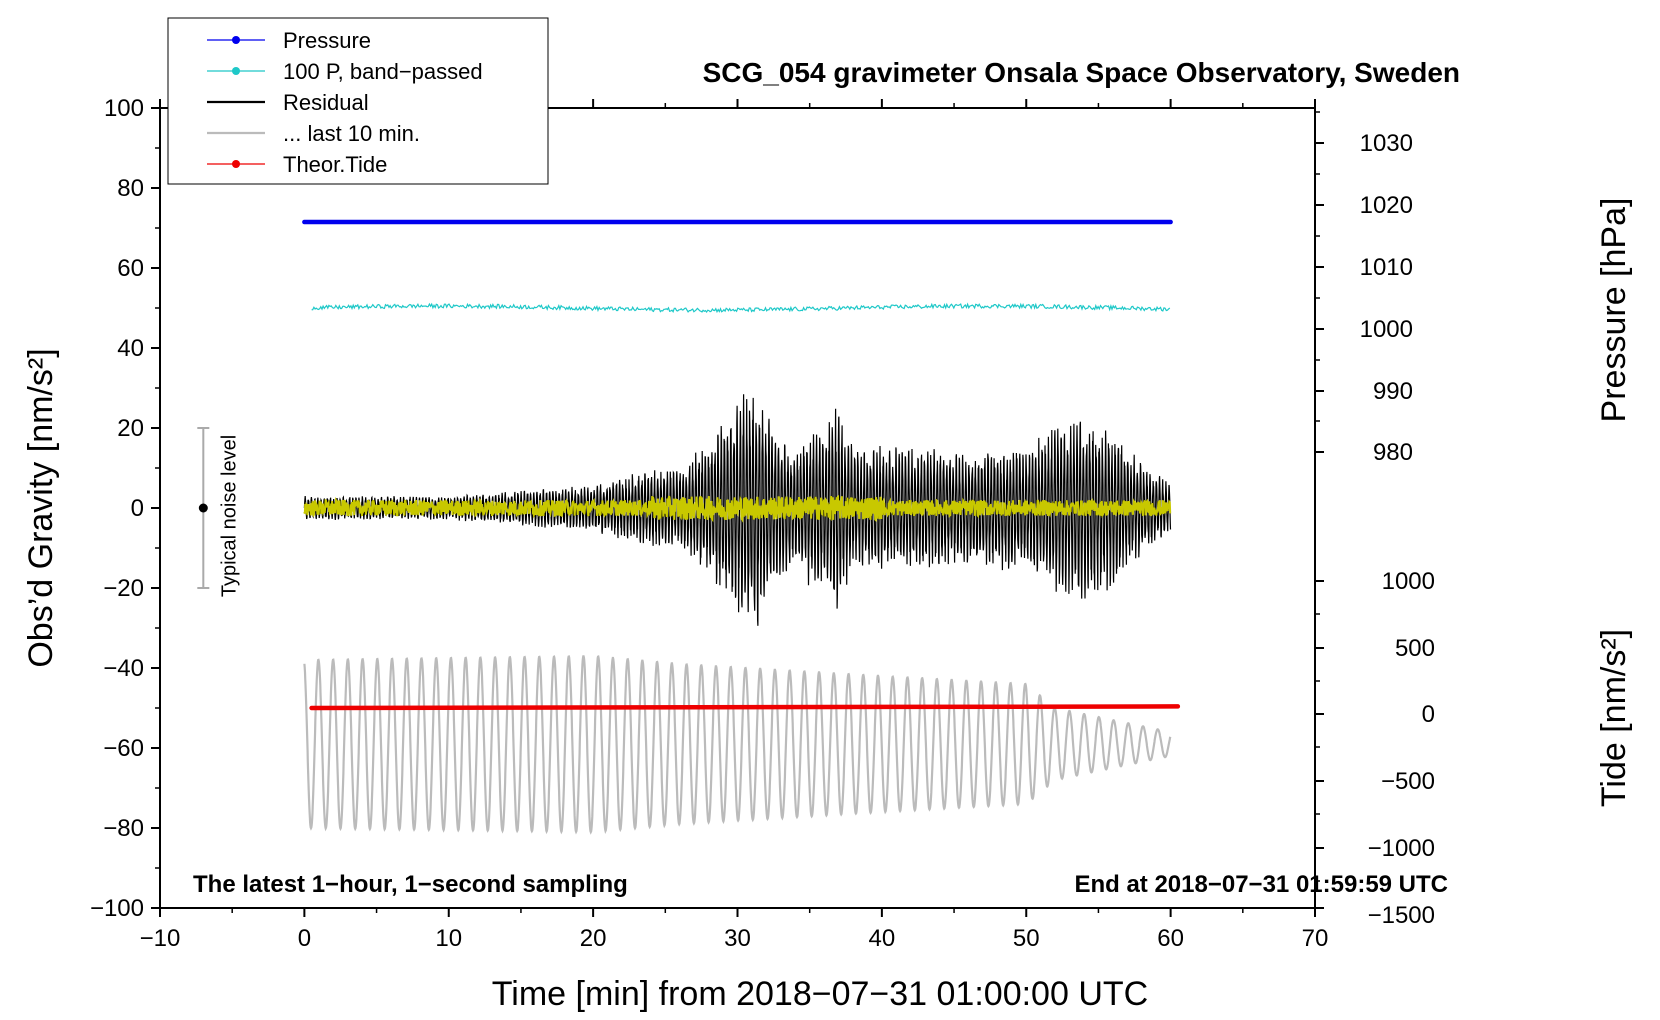 The image size is (1660, 1020). I want to click on x-tick-label: 50, so click(1026, 938).